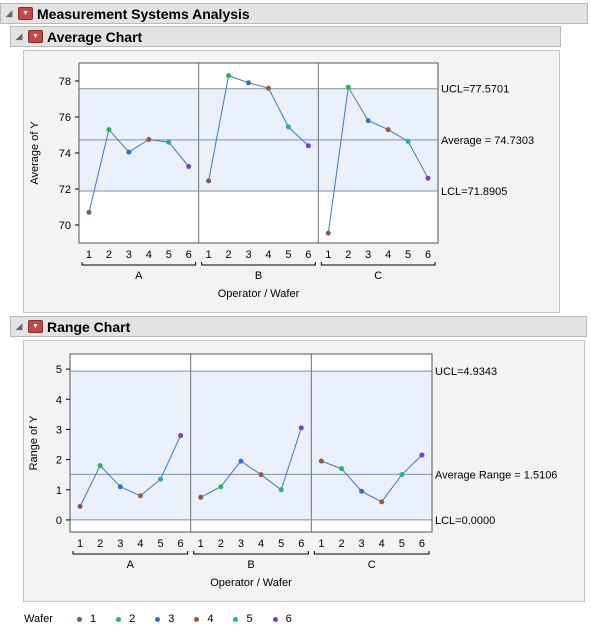  What do you see at coordinates (171, 619) in the screenshot?
I see `legend-item-label: 3` at bounding box center [171, 619].